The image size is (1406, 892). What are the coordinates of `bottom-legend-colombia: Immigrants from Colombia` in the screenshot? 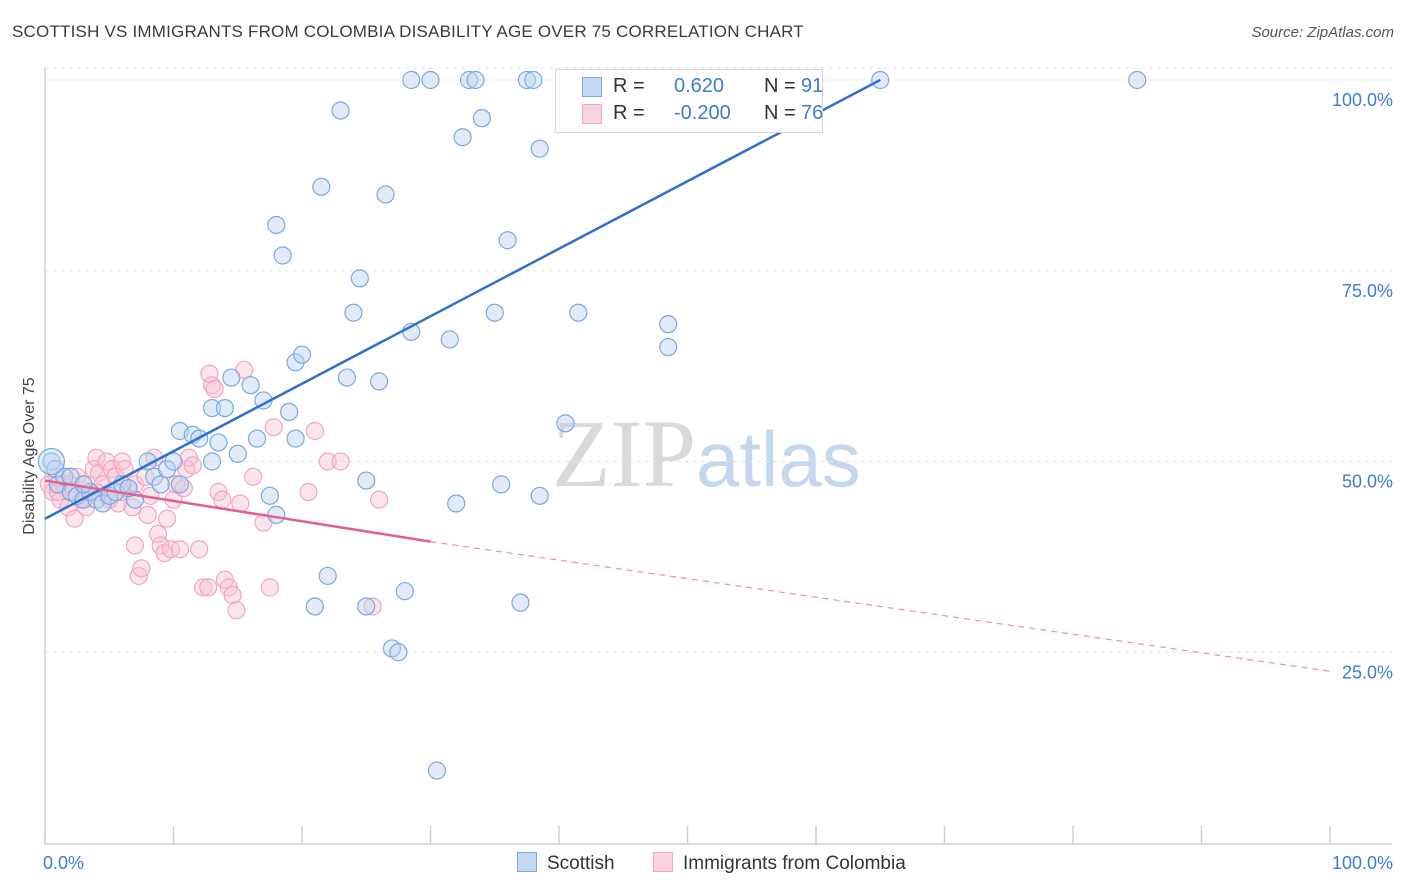 It's located at (779, 863).